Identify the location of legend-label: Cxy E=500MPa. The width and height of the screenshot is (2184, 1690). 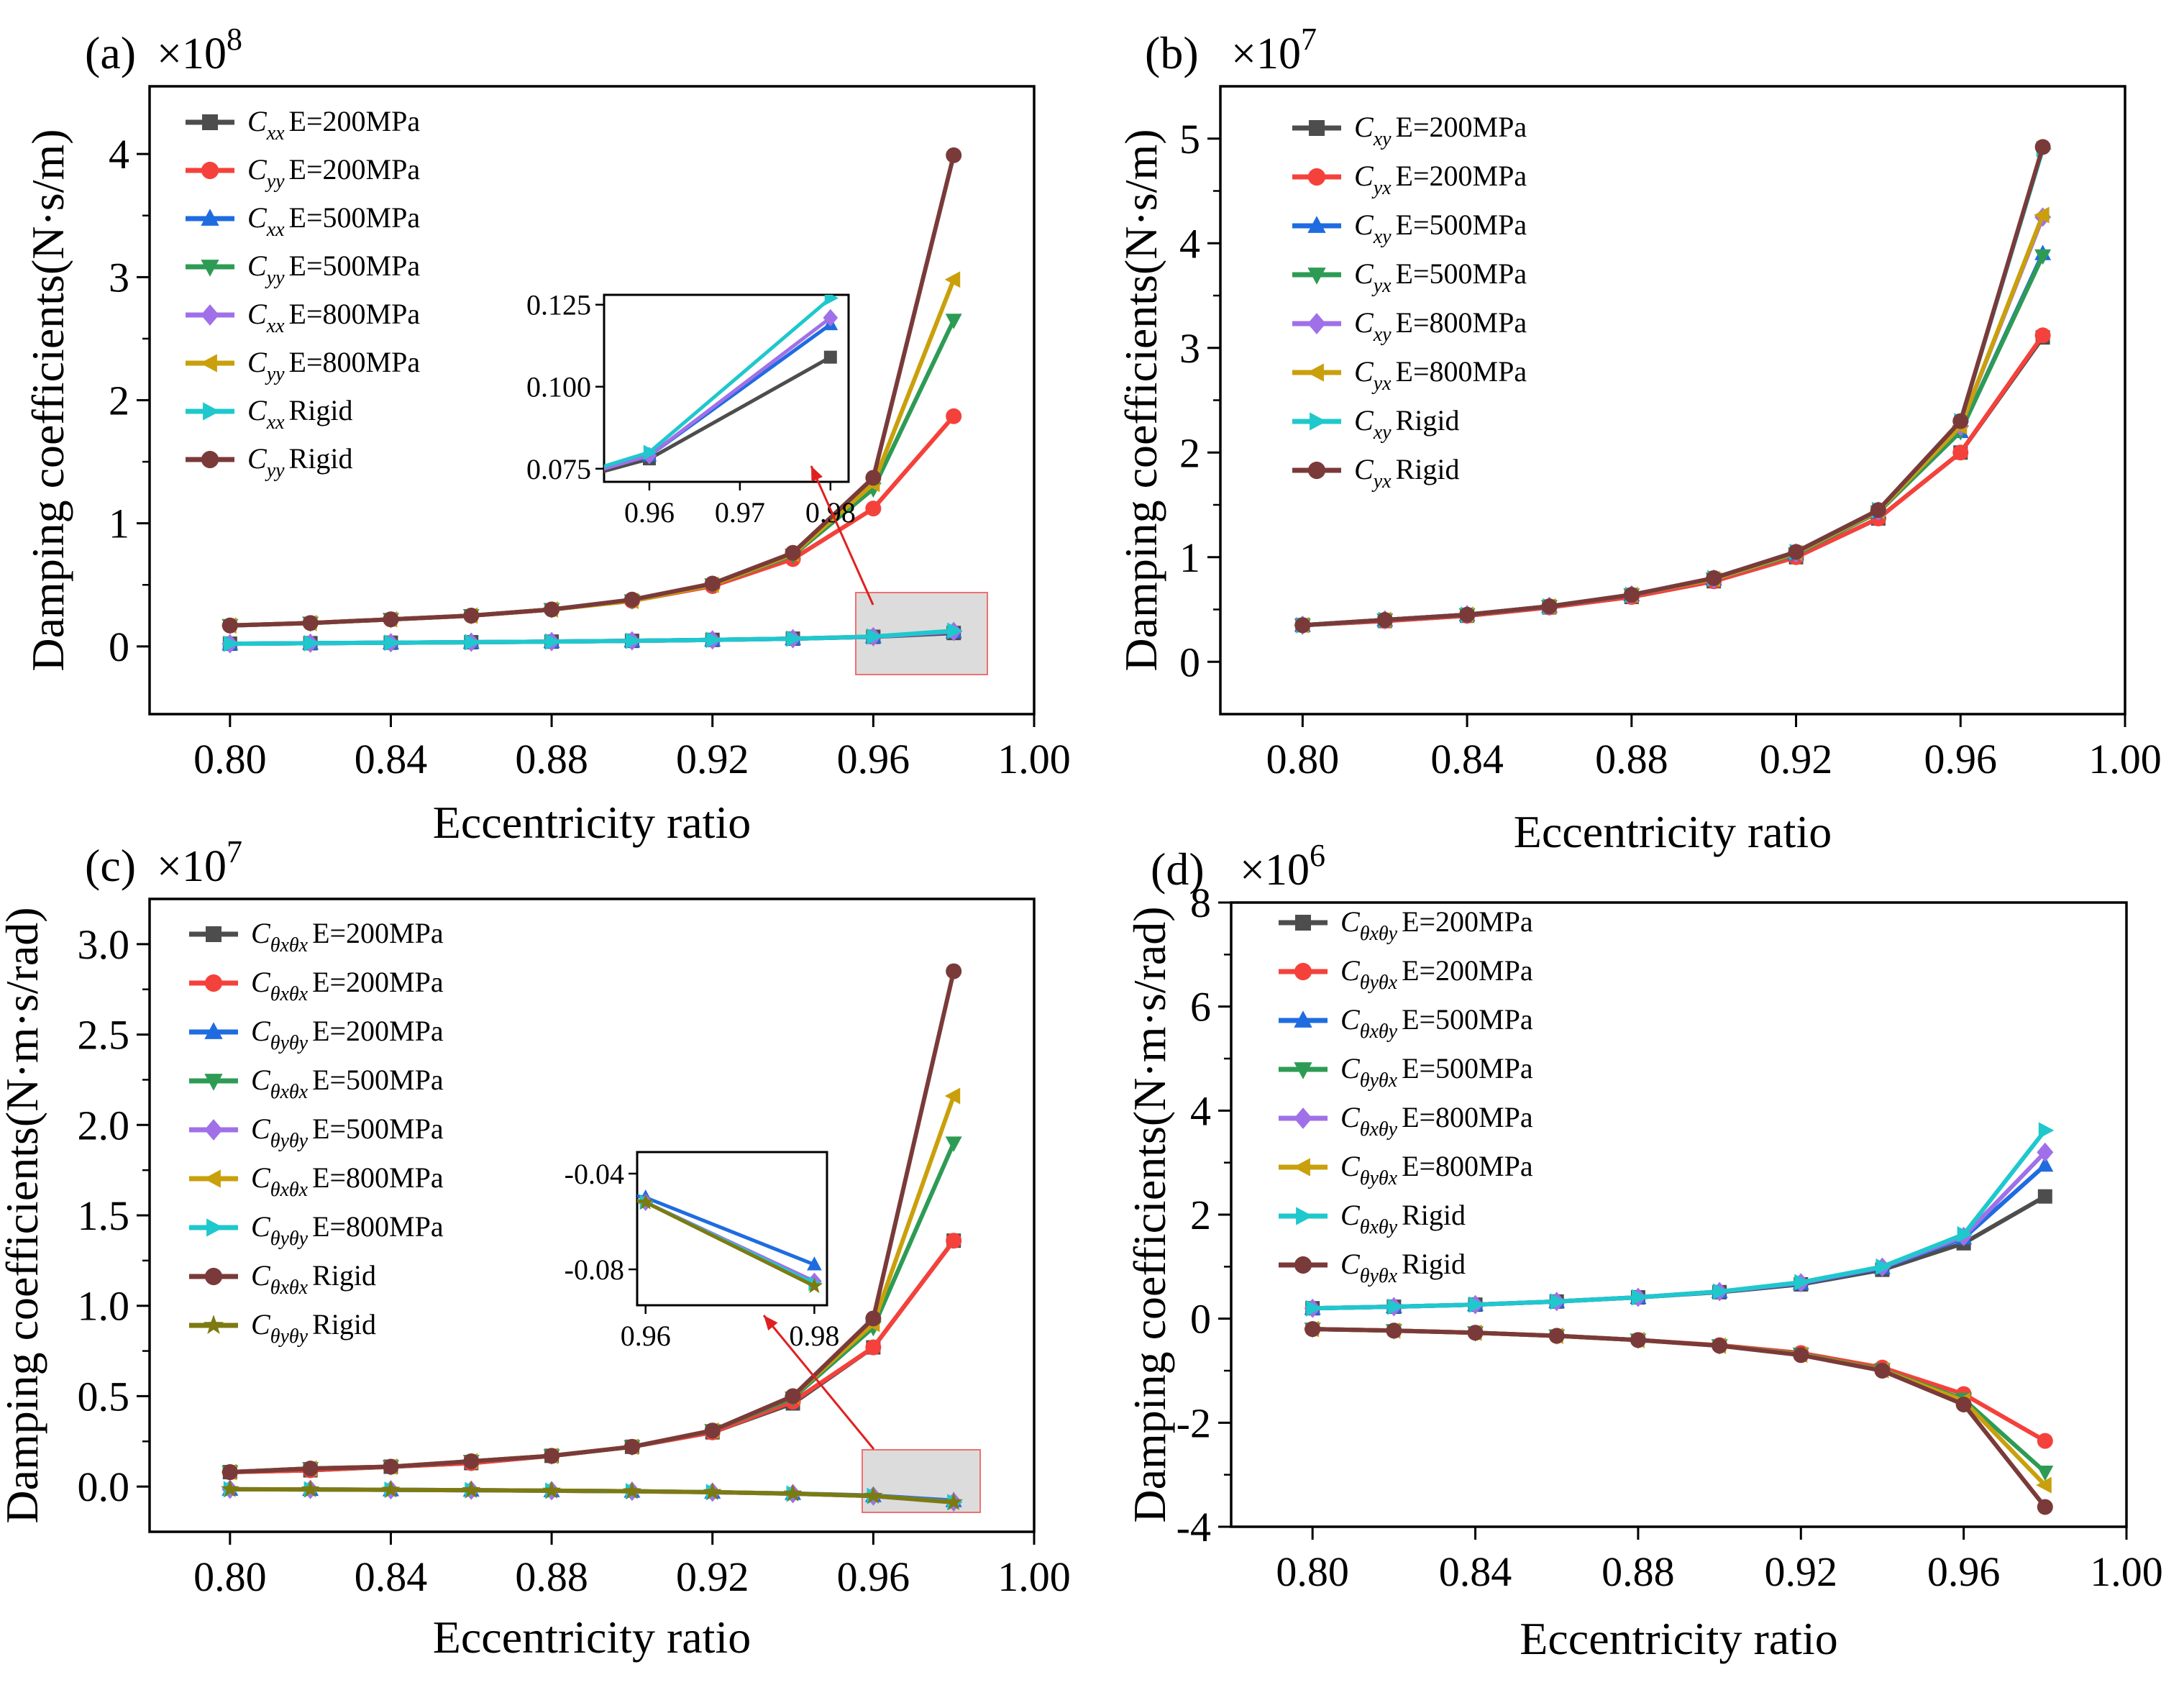
(1440, 229).